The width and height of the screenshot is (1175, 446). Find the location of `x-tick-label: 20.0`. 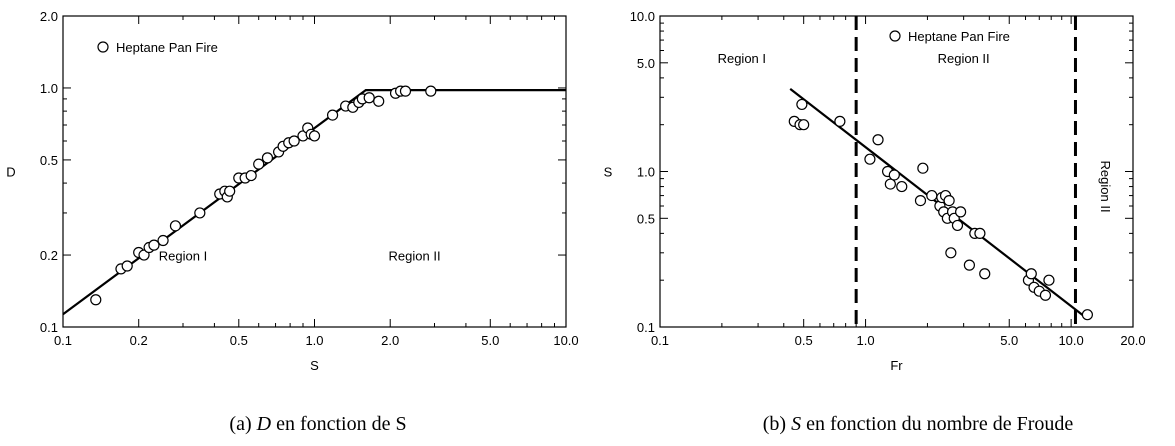

x-tick-label: 20.0 is located at coordinates (1132, 340).